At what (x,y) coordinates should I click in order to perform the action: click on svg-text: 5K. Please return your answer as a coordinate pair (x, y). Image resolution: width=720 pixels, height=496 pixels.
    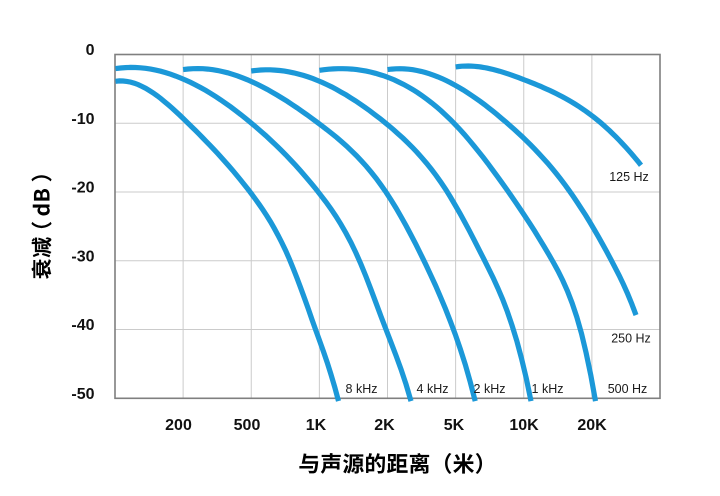
    Looking at the image, I should click on (454, 425).